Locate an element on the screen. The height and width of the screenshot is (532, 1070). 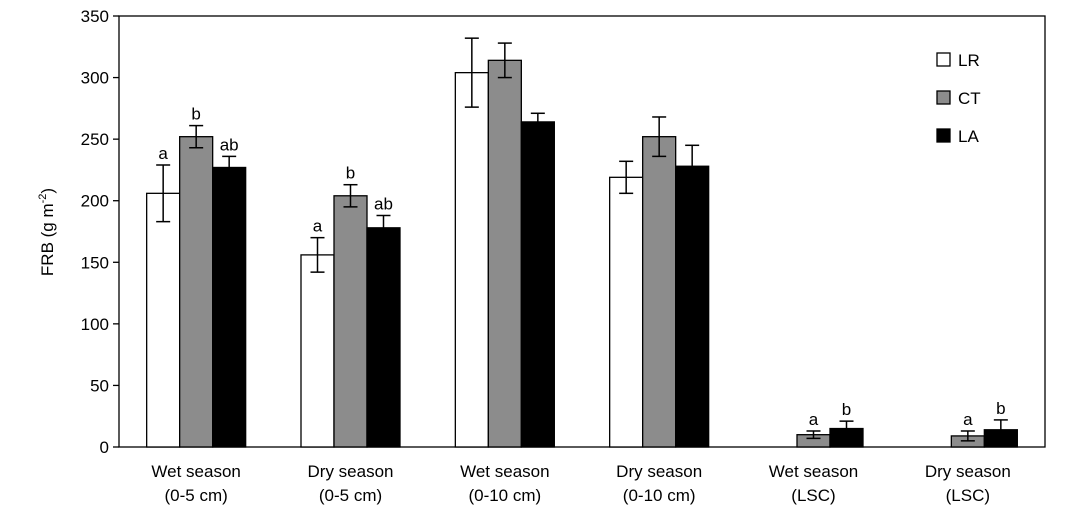
y-tick-label: 0 is located at coordinates (104, 447).